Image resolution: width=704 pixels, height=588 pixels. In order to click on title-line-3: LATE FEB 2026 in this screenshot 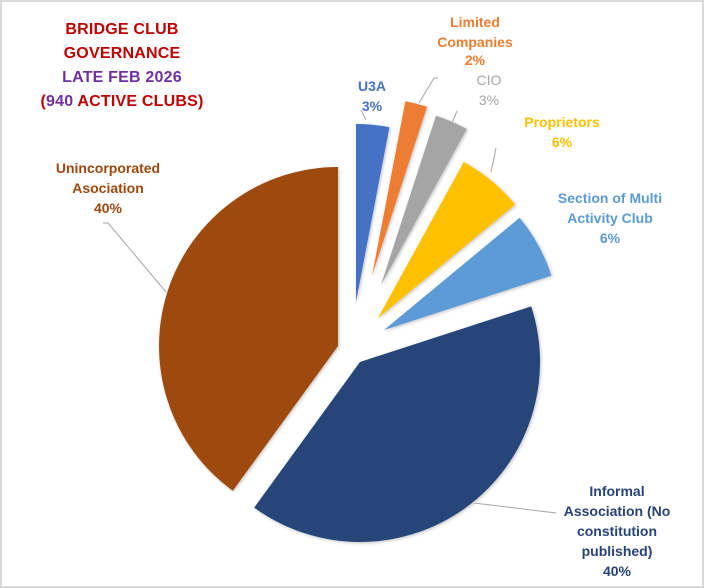, I will do `click(122, 77)`.